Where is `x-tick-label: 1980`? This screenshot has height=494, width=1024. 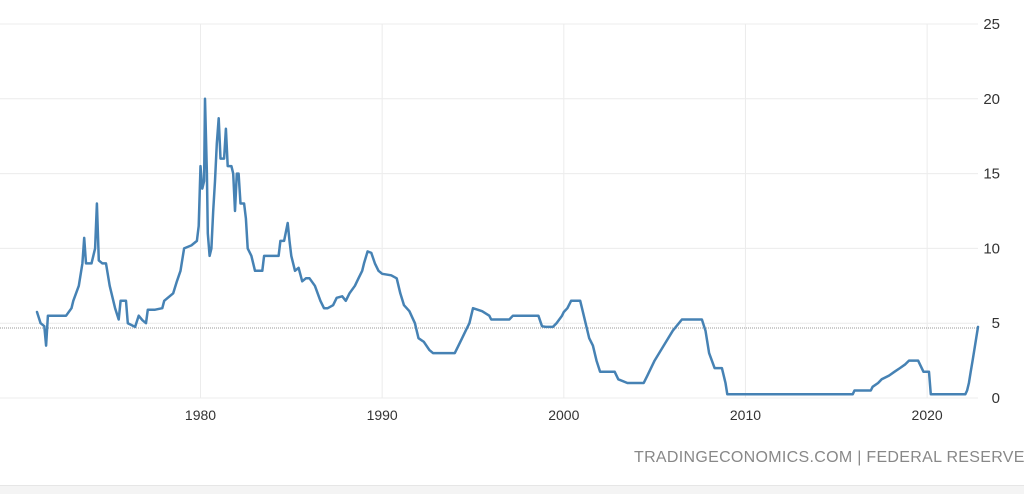 x-tick-label: 1980 is located at coordinates (200, 415).